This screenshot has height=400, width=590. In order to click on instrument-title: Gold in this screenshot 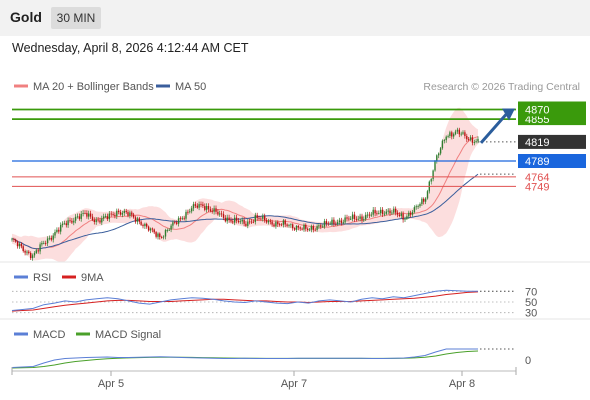, I will do `click(26, 17)`.